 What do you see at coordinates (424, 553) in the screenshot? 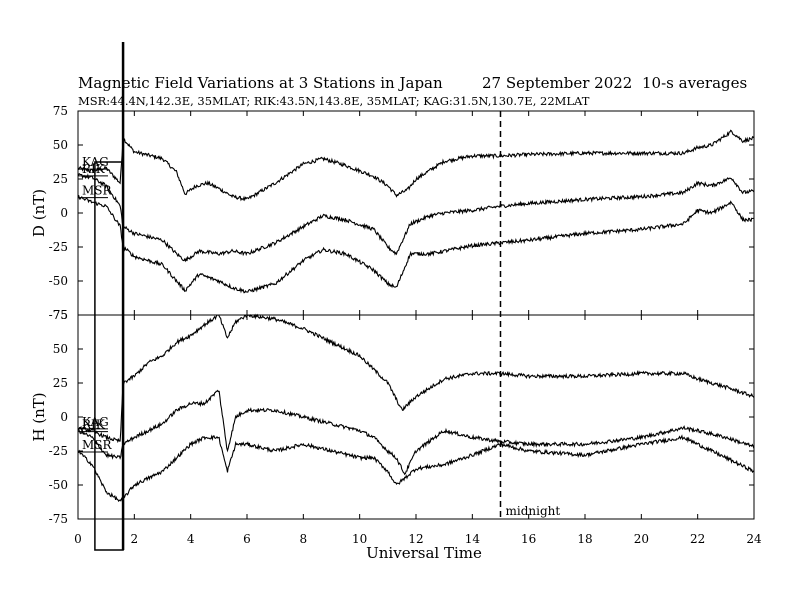
I see `x-axis-label: Universal Time` at bounding box center [424, 553].